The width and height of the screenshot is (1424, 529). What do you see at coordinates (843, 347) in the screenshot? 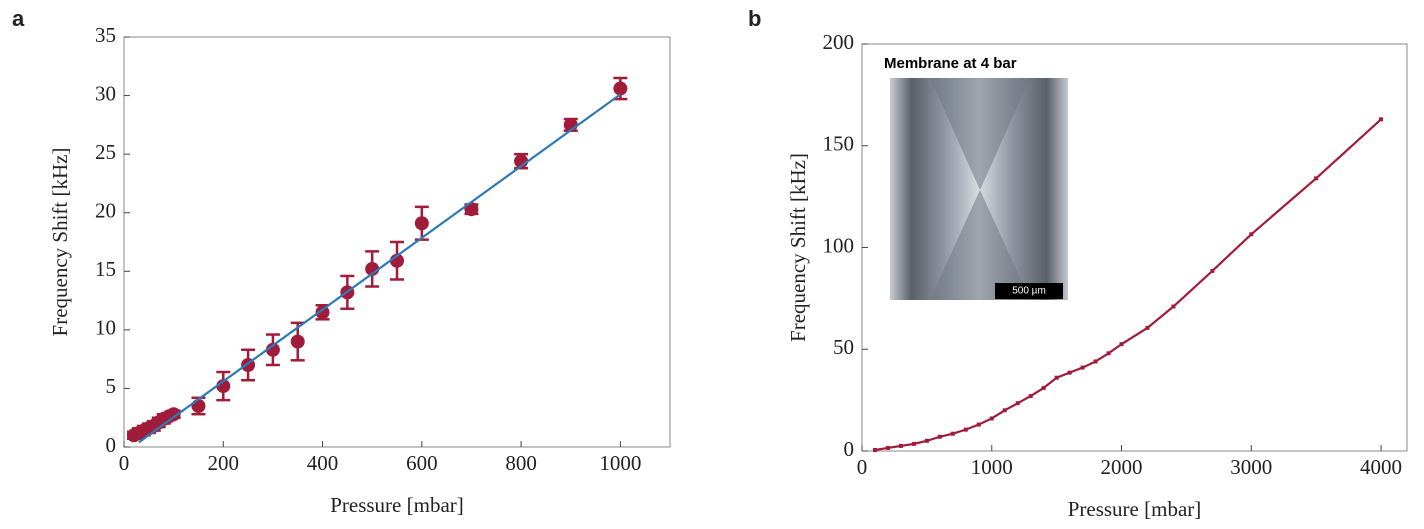
I see `y-tick-label: 50` at bounding box center [843, 347].